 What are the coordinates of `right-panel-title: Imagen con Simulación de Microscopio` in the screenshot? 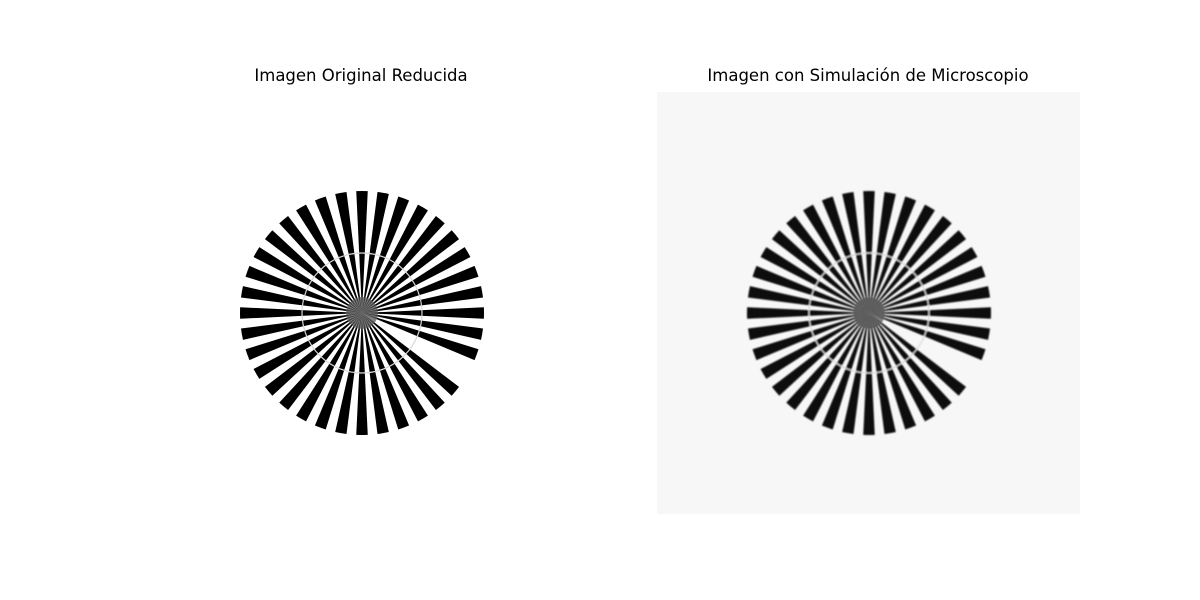 It's located at (868, 75).